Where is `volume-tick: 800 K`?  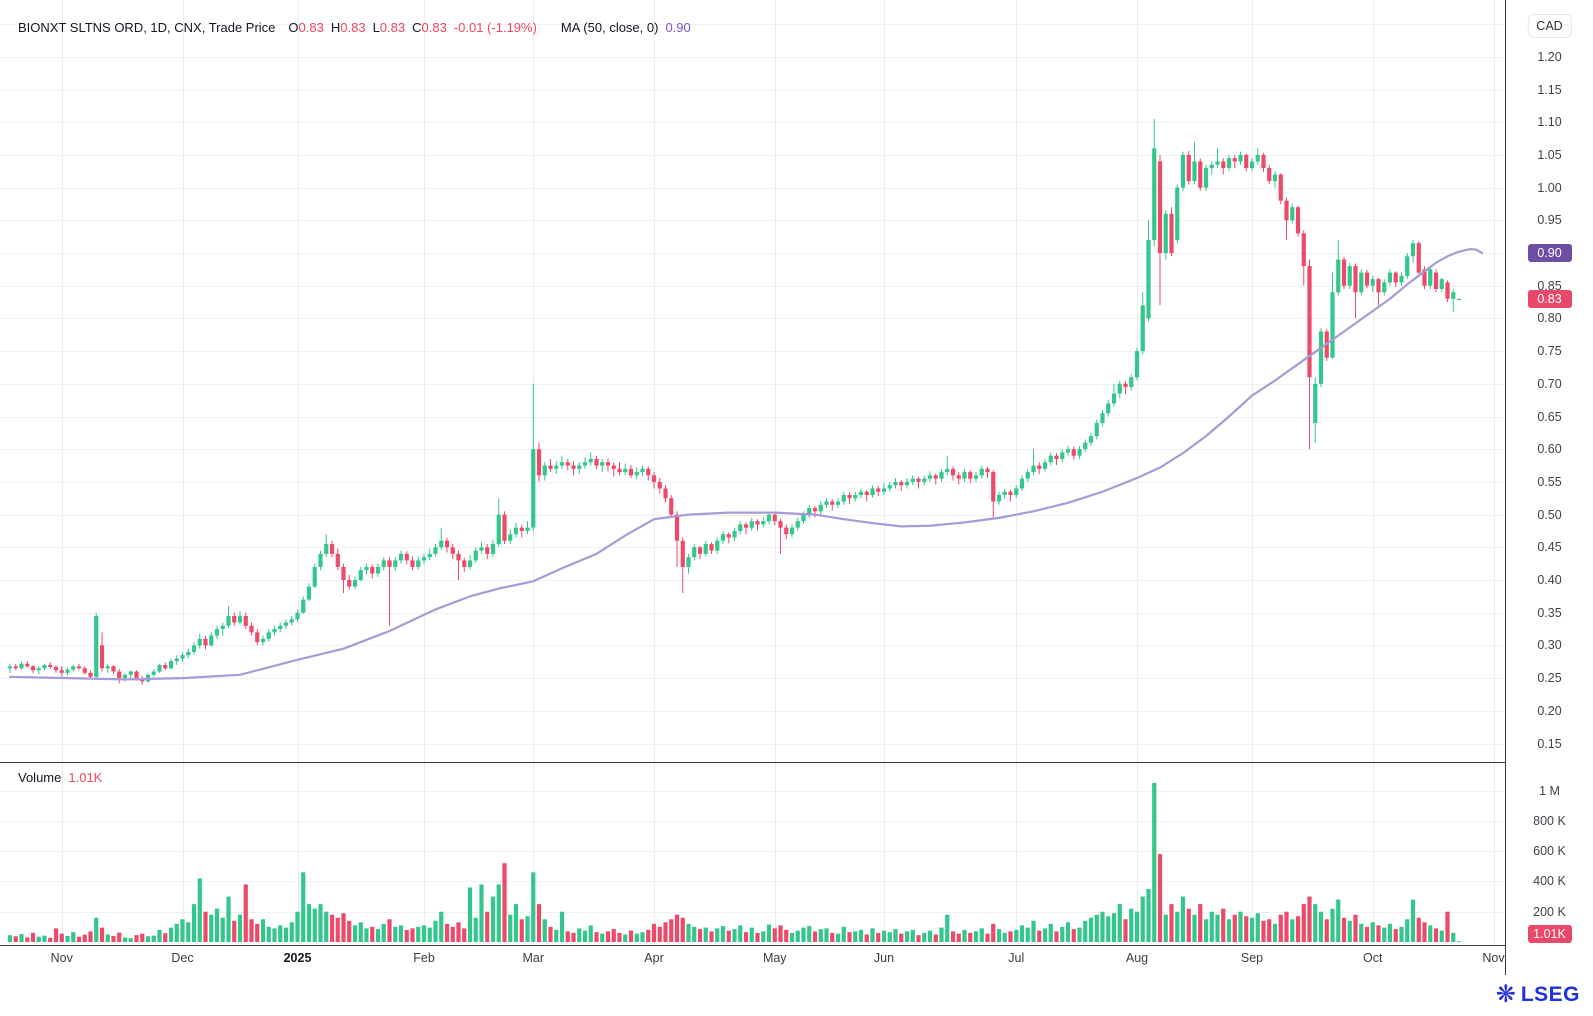
volume-tick: 800 K is located at coordinates (1549, 820).